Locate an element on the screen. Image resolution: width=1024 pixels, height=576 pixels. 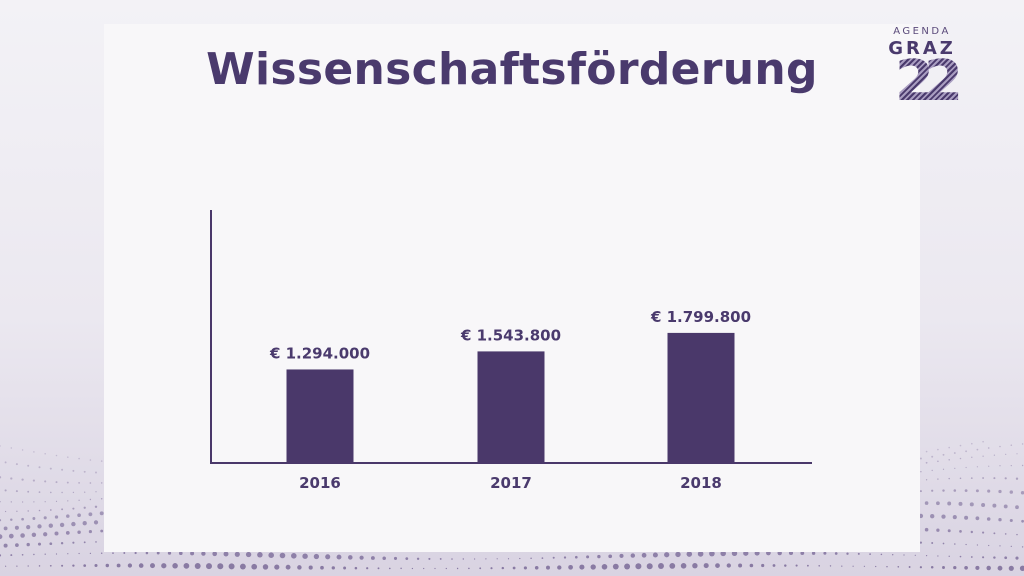
logo-line-graz: GRAZ is located at coordinates (922, 48).